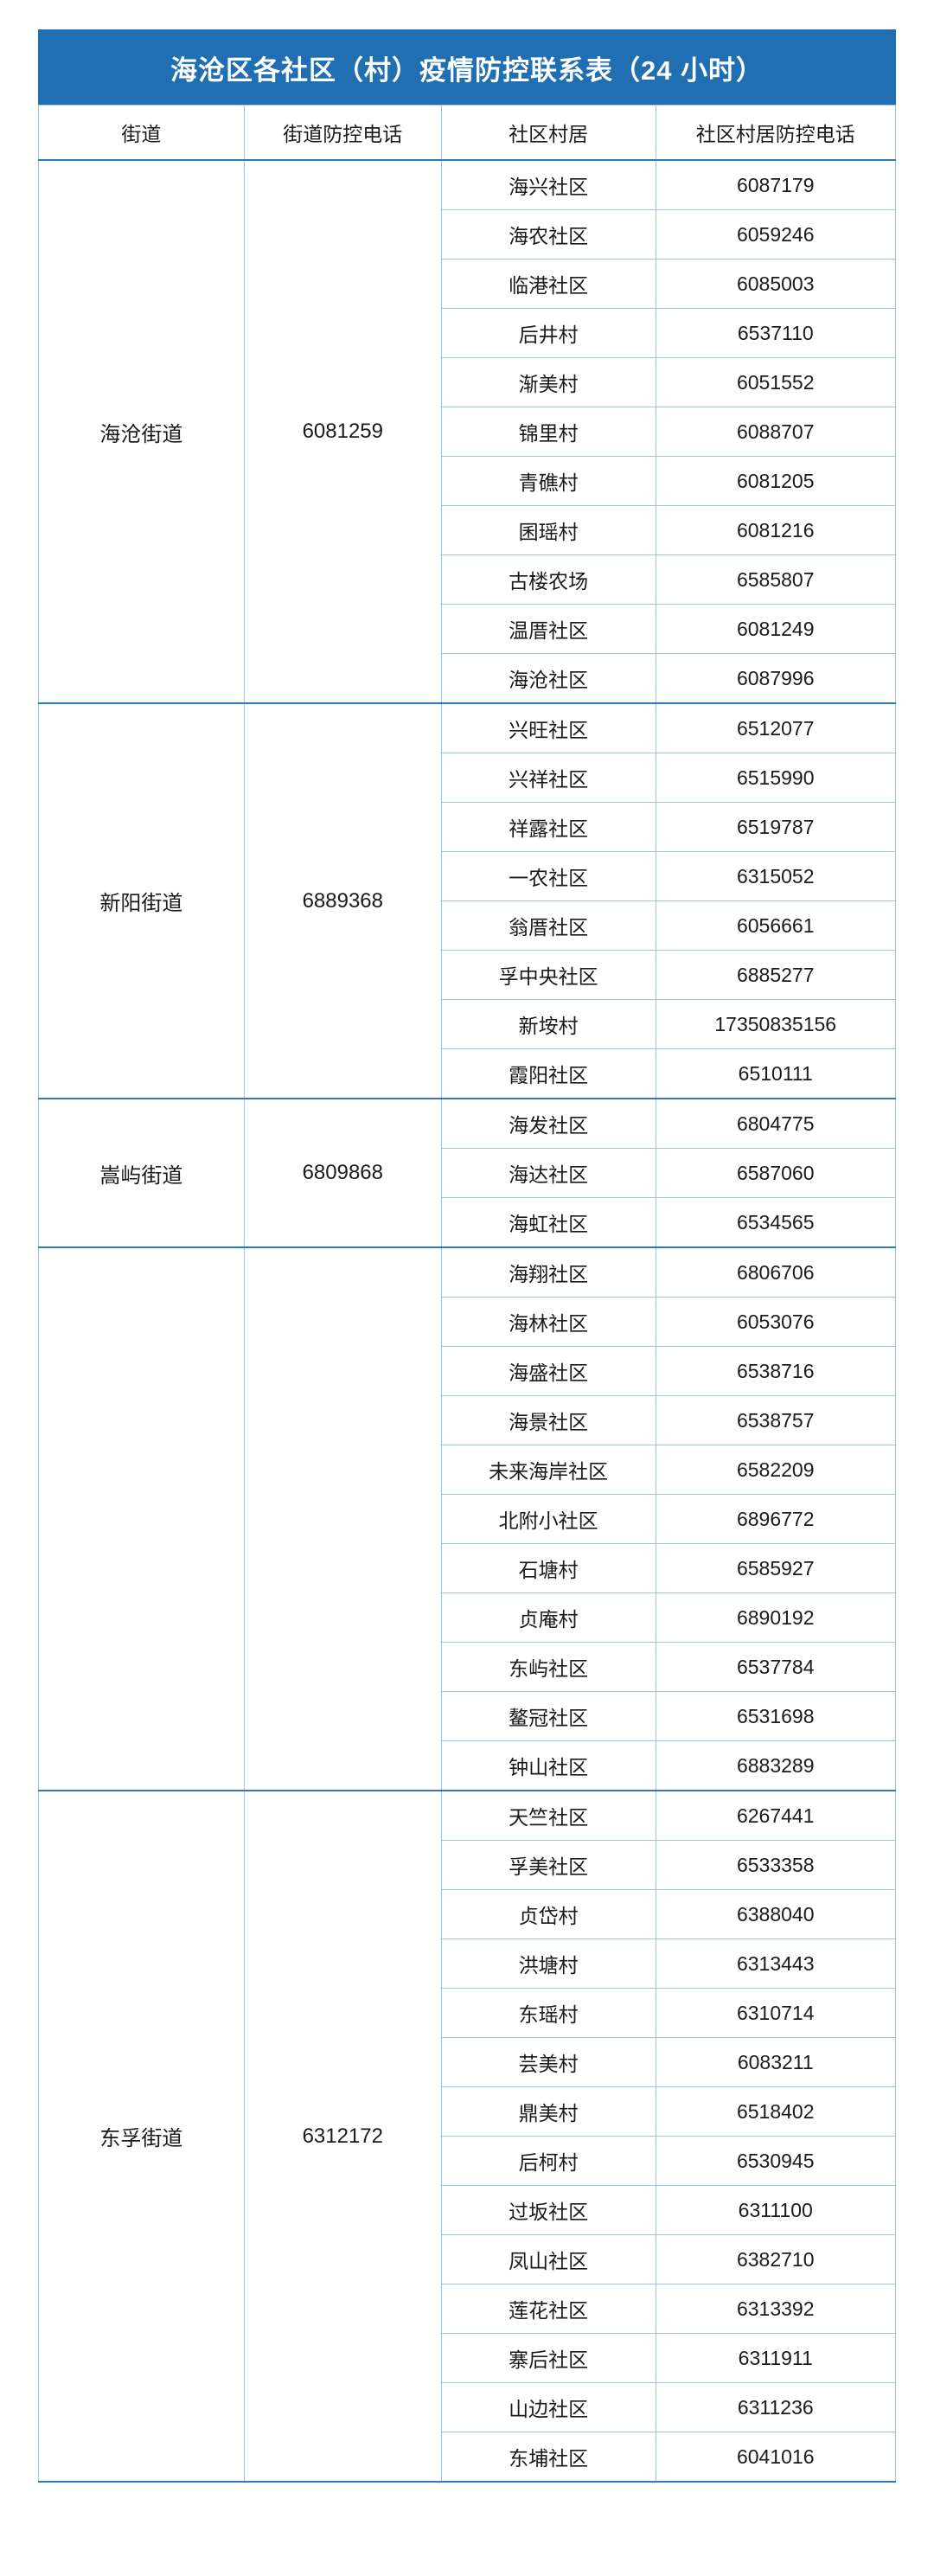  I want to click on community-phone-cell: 6388040, so click(775, 1914).